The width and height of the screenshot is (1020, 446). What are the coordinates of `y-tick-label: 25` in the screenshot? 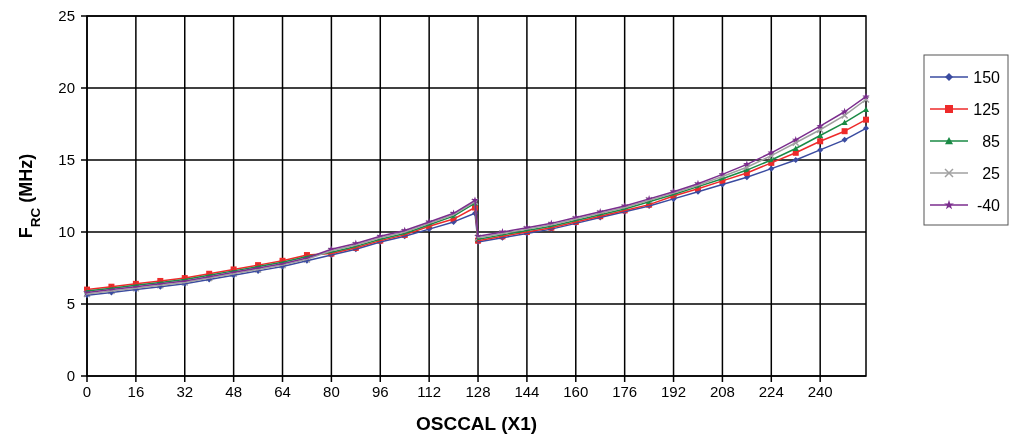 It's located at (66, 16).